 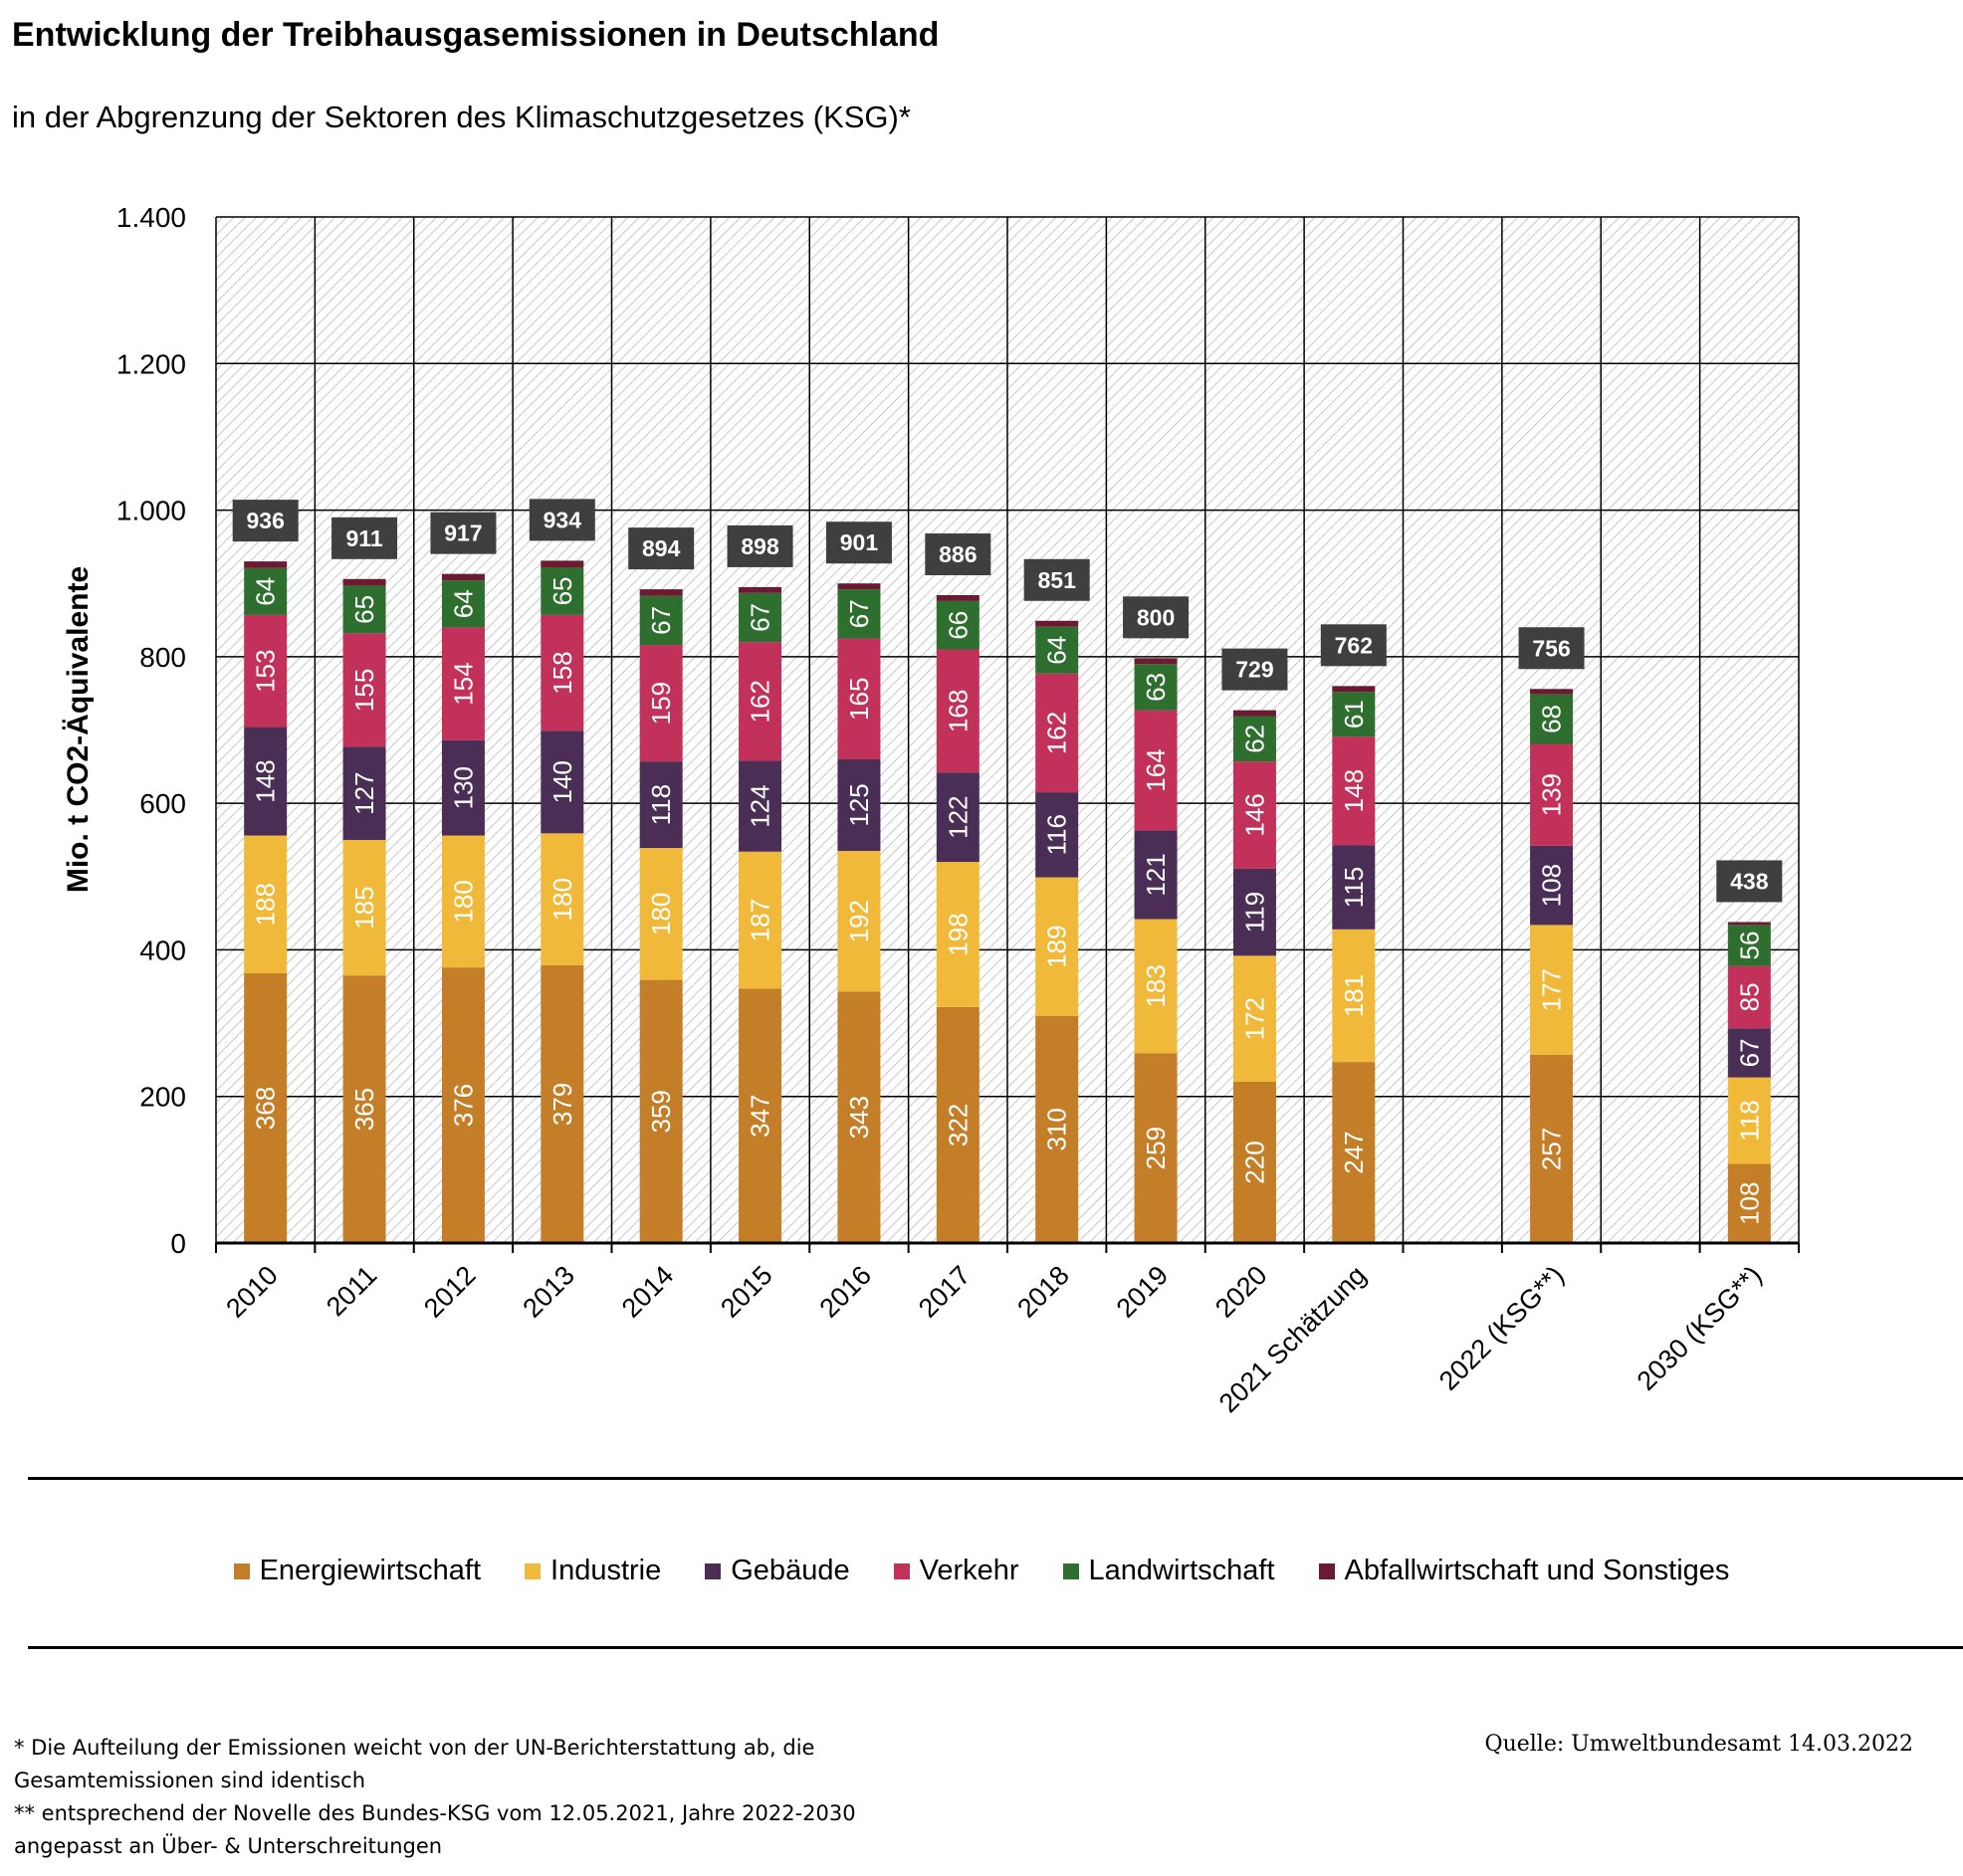 I want to click on total-label: 898, so click(x=760, y=546).